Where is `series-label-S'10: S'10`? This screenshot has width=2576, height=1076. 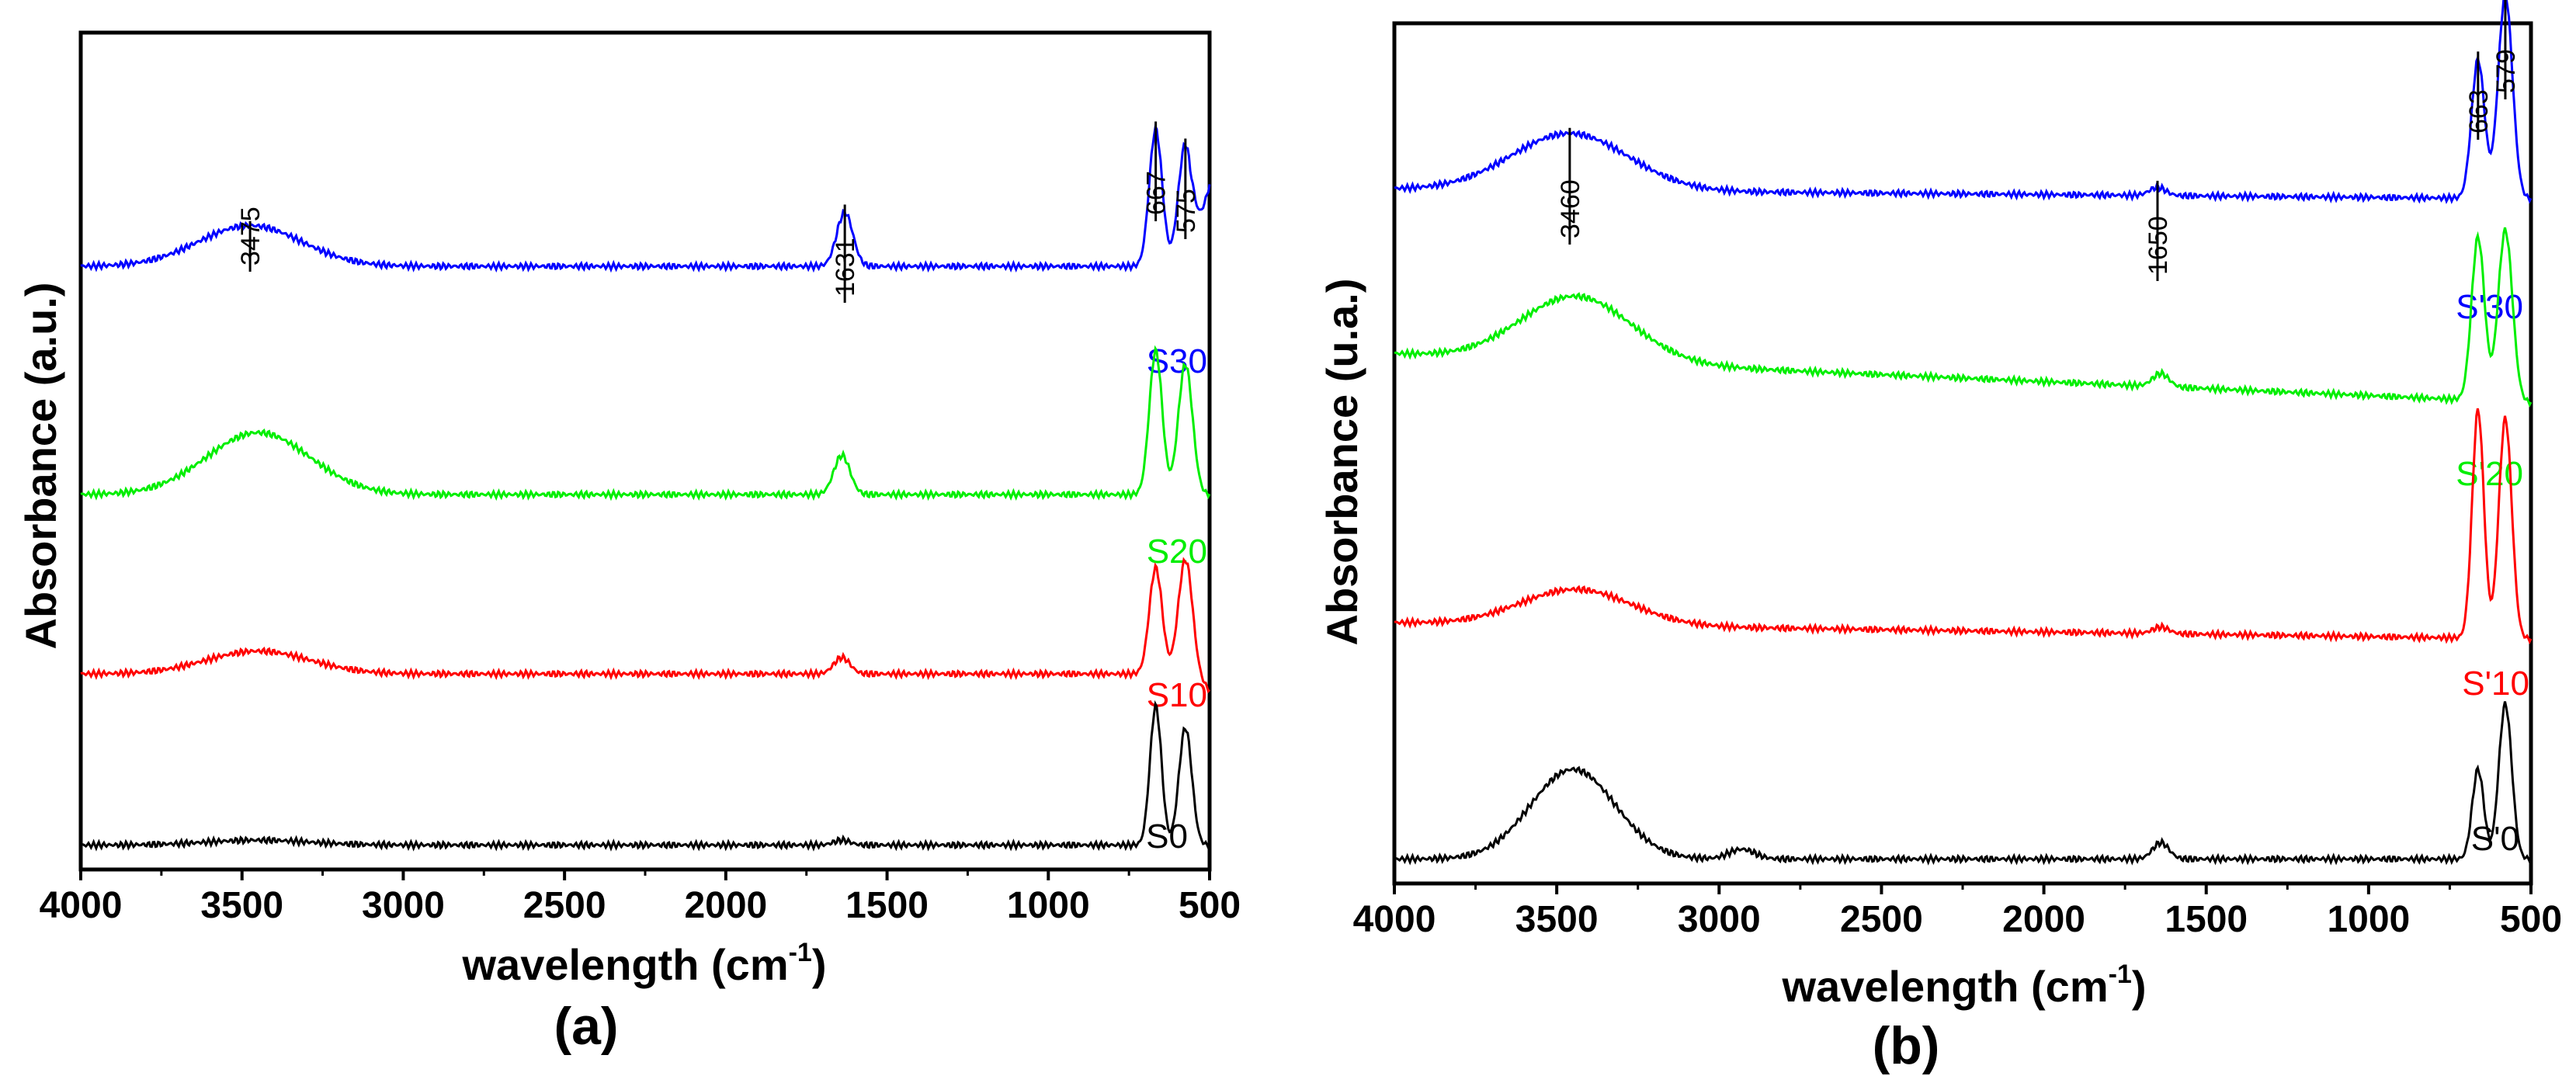
series-label-S'10: S'10 is located at coordinates (2495, 684).